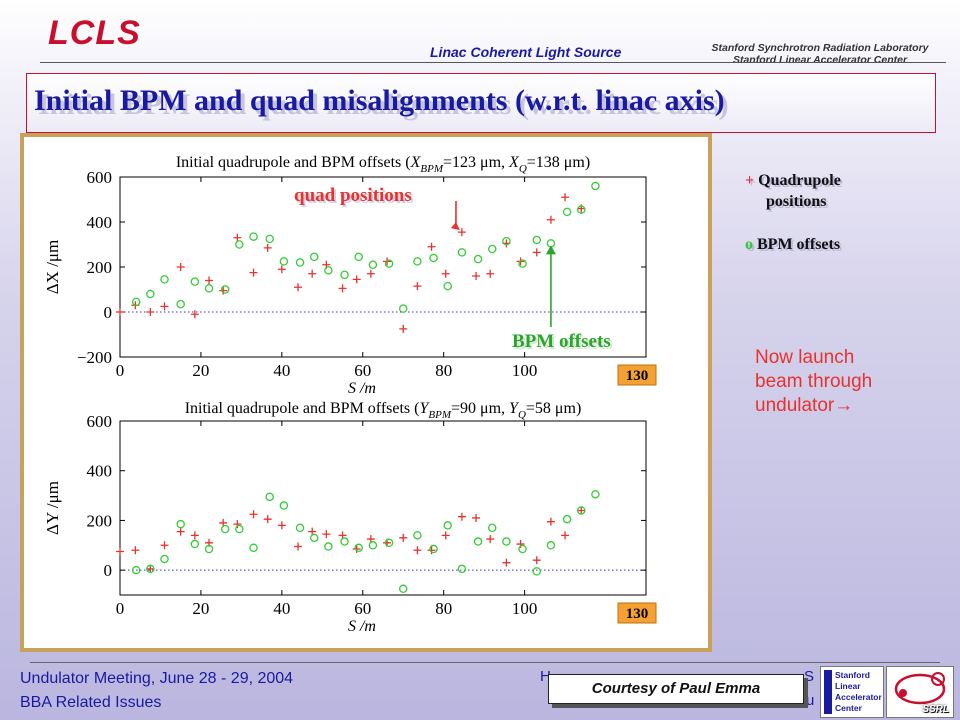 This screenshot has height=720, width=960. Describe the element at coordinates (935, 709) in the screenshot. I see `ssrl-logo-text: SSRL` at that location.